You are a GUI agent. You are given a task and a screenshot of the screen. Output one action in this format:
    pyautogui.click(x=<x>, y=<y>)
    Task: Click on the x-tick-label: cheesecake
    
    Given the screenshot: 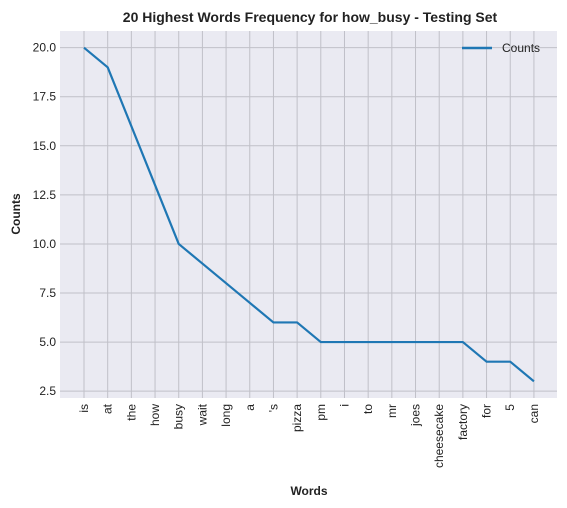 What is the action you would take?
    pyautogui.click(x=439, y=436)
    